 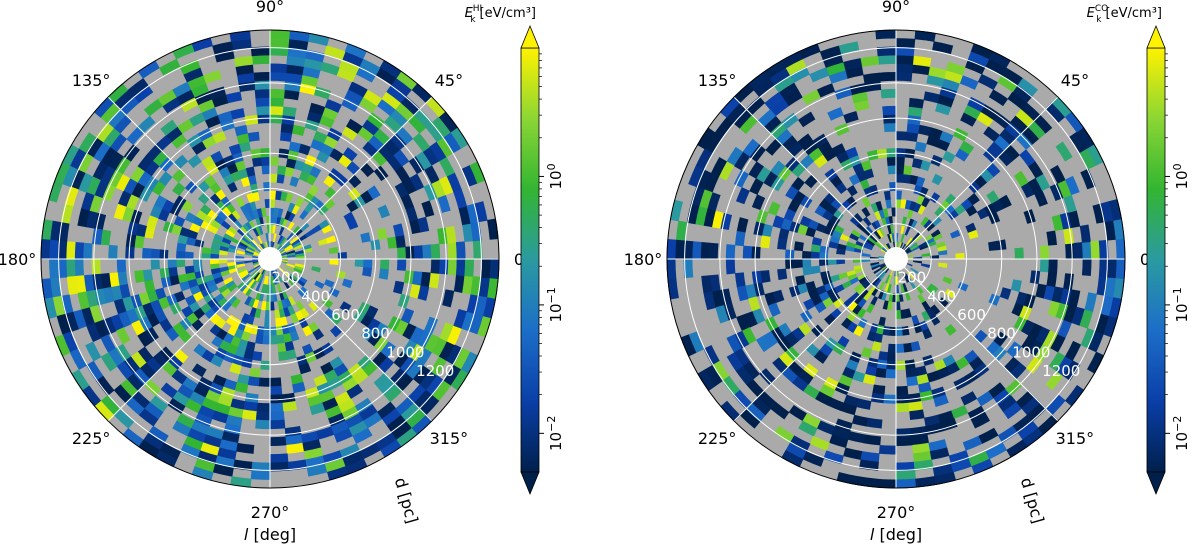 What do you see at coordinates (351, 340) in the screenshot?
I see `grid-spoke` at bounding box center [351, 340].